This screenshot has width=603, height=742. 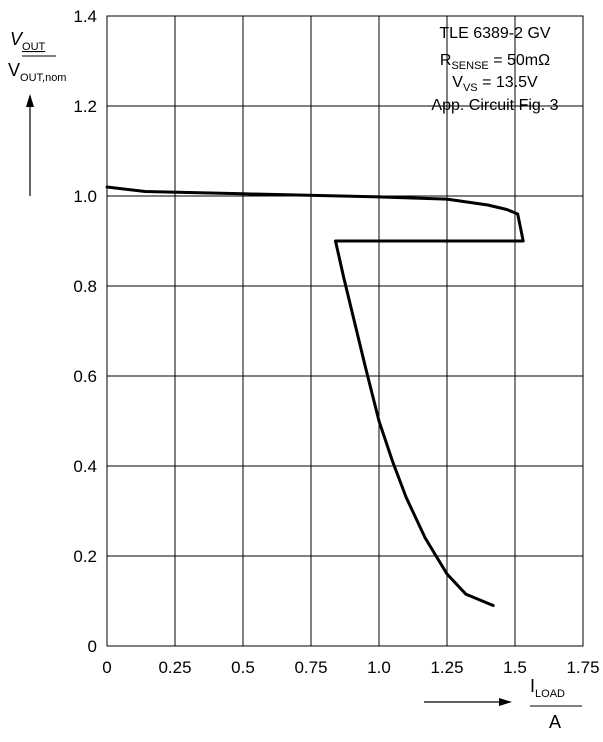 I want to click on y-tick-labels: 0 0.2 0.4 0.6 0.8 1.0 1.2 1.4, so click(x=85, y=331).